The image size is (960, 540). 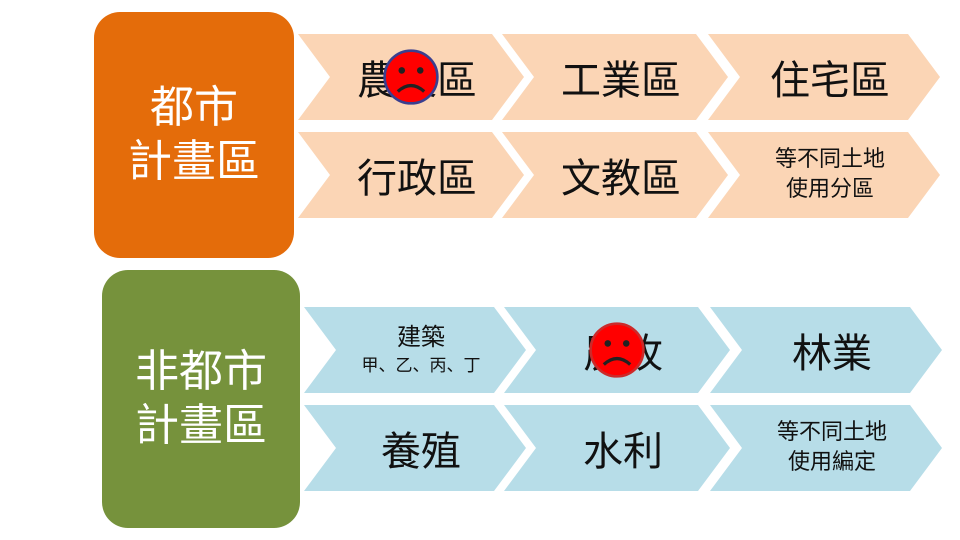 What do you see at coordinates (194, 161) in the screenshot?
I see `urban-title-line2: 計畫區` at bounding box center [194, 161].